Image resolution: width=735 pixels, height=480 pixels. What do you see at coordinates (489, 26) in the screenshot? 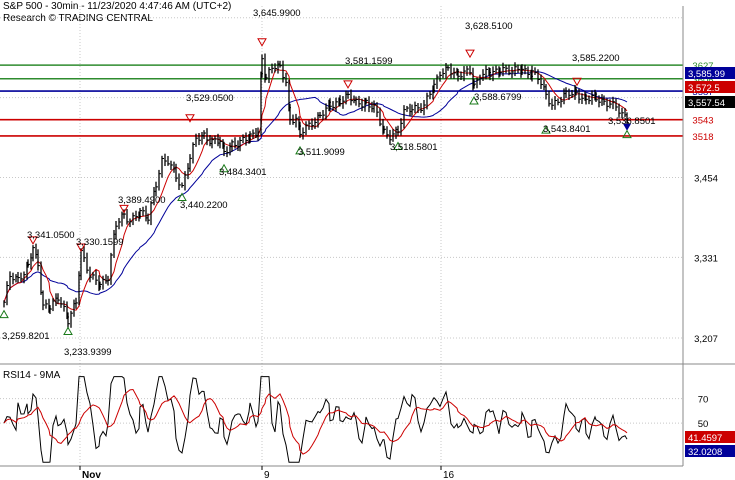
I see `annotation-label: 3,628.5100` at bounding box center [489, 26].